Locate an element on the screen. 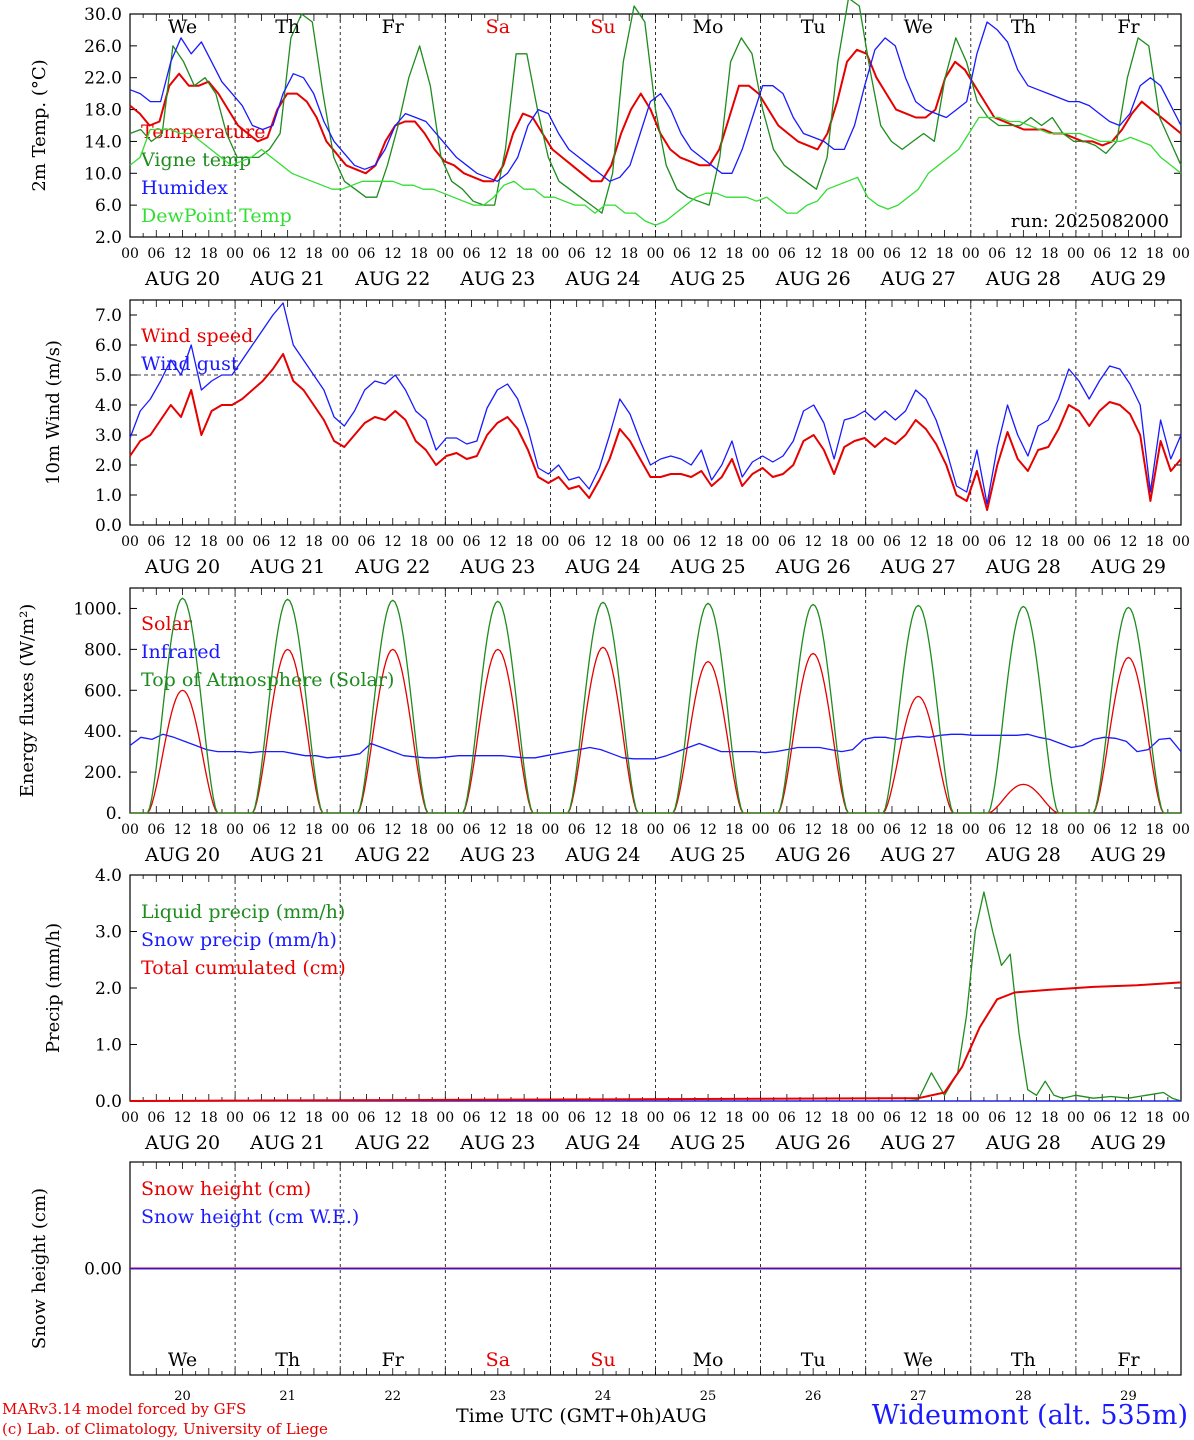 The width and height of the screenshot is (1194, 1440). wind-date-label: AUG 22 is located at coordinates (392, 567).